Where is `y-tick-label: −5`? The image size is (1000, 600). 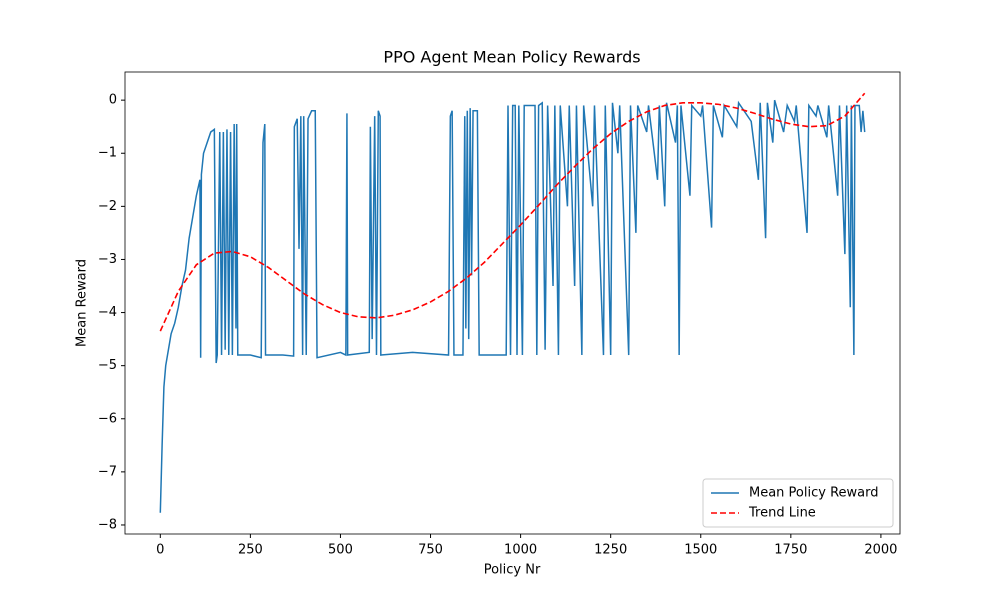
y-tick-label: −5 is located at coordinates (107, 365).